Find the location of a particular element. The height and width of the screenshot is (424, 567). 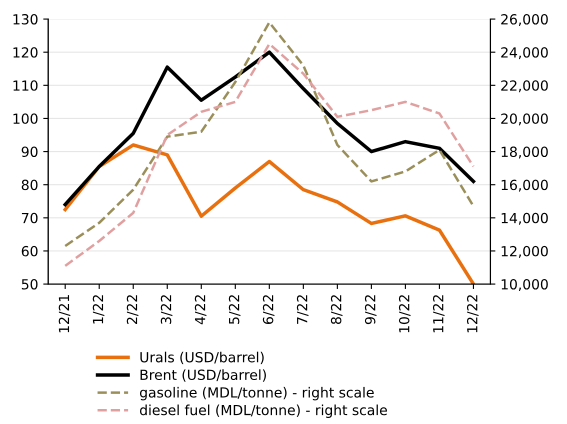

y-tick-label: 70 is located at coordinates (30, 218).